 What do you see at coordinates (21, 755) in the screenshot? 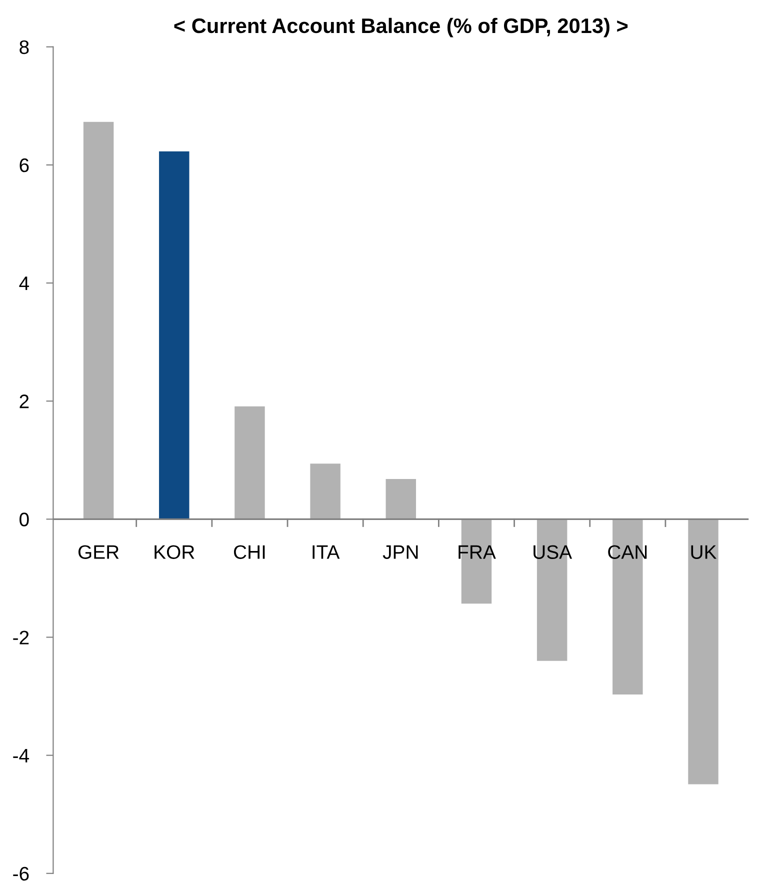
I see `y-tick-label: -4` at bounding box center [21, 755].